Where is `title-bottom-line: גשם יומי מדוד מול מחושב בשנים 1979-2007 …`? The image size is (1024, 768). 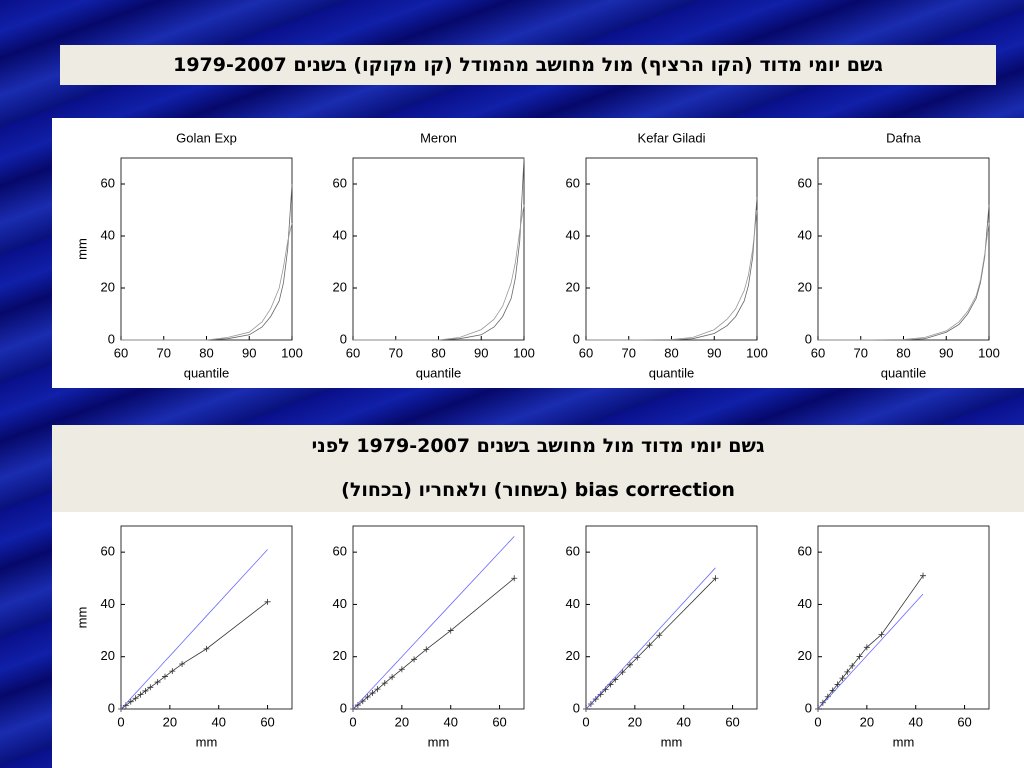
title-bottom-line: גשם יומי מדוד מול מחושב בשנים 1979-2007 … is located at coordinates (538, 446).